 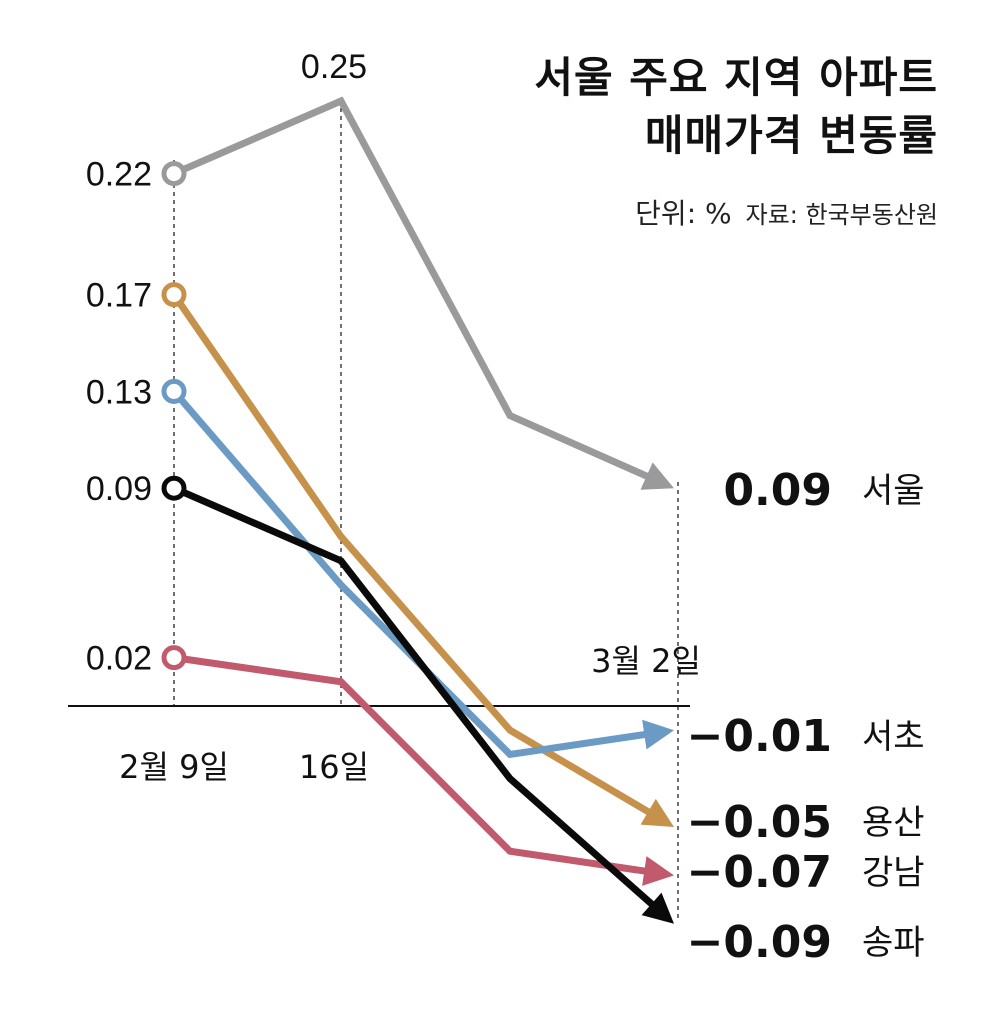 I want to click on series-name-label-강남: 강남, so click(x=893, y=873).